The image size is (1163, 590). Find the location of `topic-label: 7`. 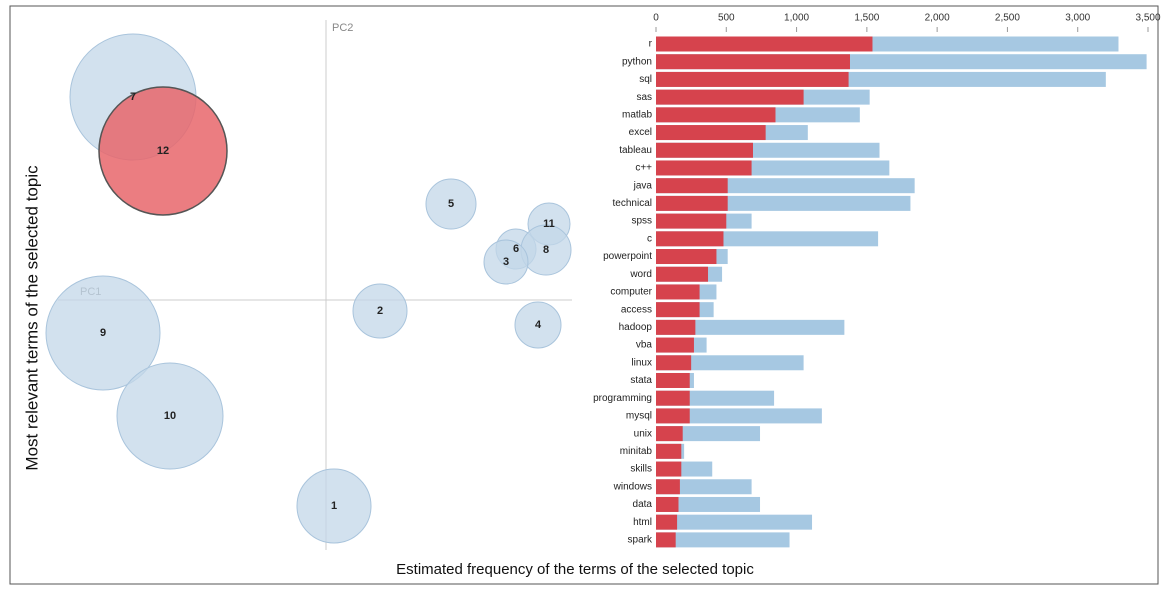

topic-label: 7 is located at coordinates (133, 97).